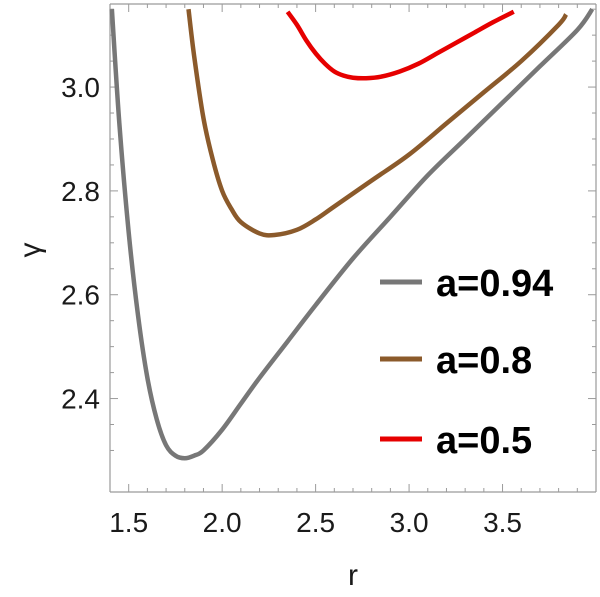 The width and height of the screenshot is (600, 597). Describe the element at coordinates (494, 284) in the screenshot. I see `legend-label-a094: a=0.94` at that location.